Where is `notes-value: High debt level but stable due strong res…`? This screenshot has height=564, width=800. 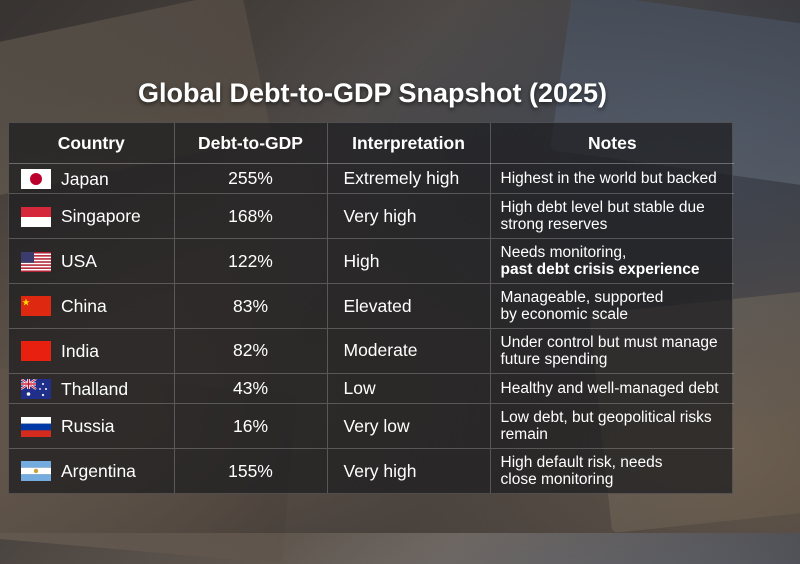
notes-value: High debt level but stable due strong res… is located at coordinates (612, 216).